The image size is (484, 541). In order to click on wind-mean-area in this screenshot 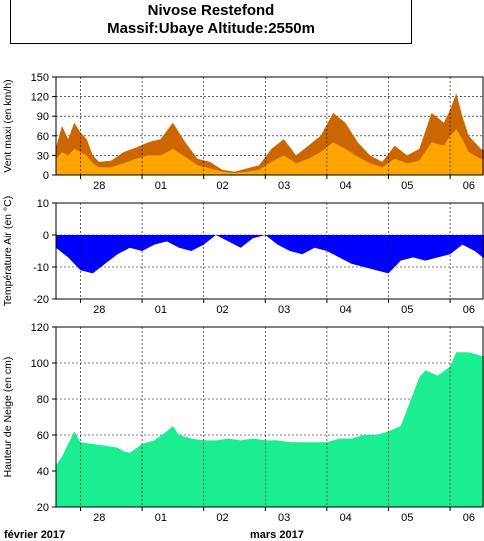, I will do `click(269, 152)`.